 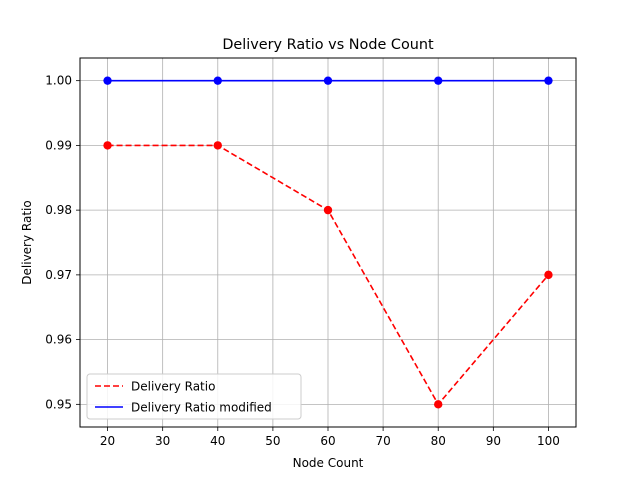 I want to click on legend: Delivery Ratio Delivery Ratio modified, so click(x=194, y=396).